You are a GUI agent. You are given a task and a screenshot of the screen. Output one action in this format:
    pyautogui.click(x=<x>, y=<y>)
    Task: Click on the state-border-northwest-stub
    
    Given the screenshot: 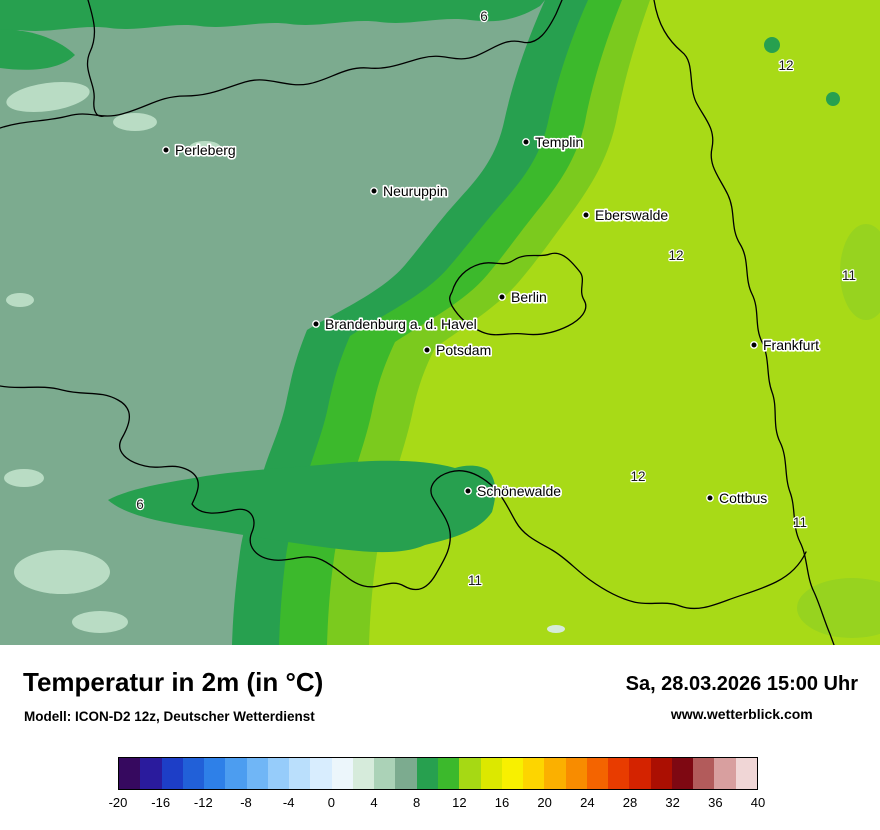 What is the action you would take?
    pyautogui.click(x=95, y=58)
    